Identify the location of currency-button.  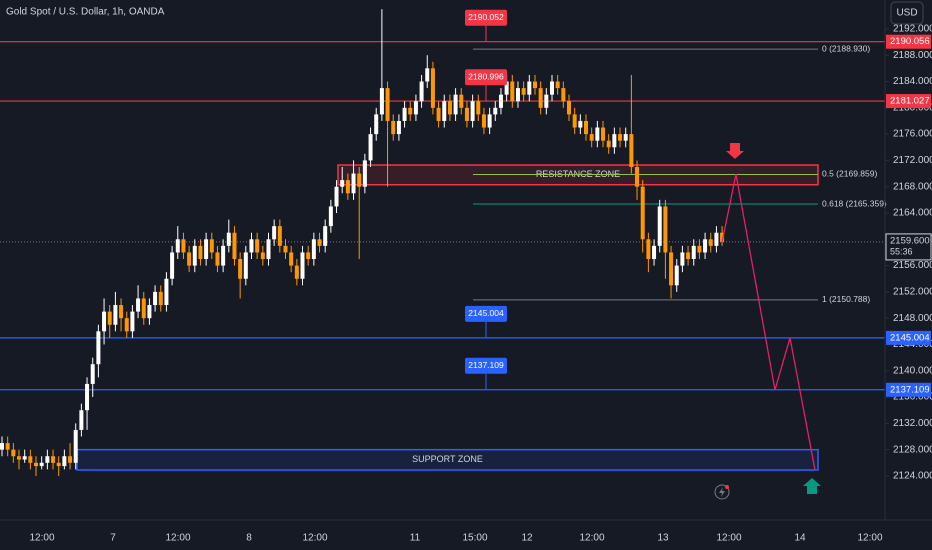
(907, 13).